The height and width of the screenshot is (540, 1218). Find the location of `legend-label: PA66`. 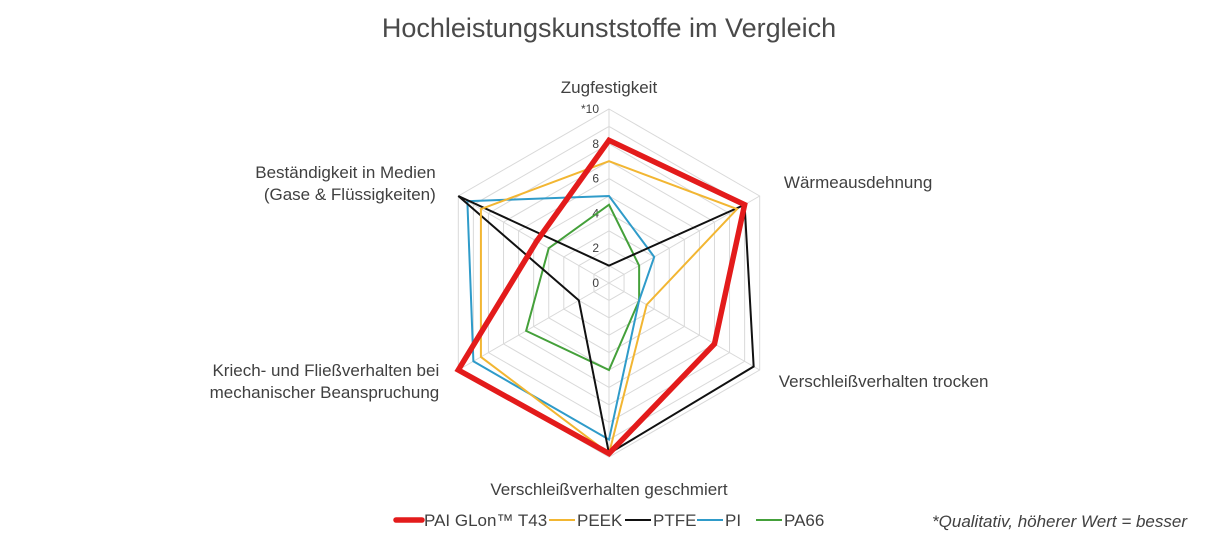

legend-label: PA66 is located at coordinates (804, 520).